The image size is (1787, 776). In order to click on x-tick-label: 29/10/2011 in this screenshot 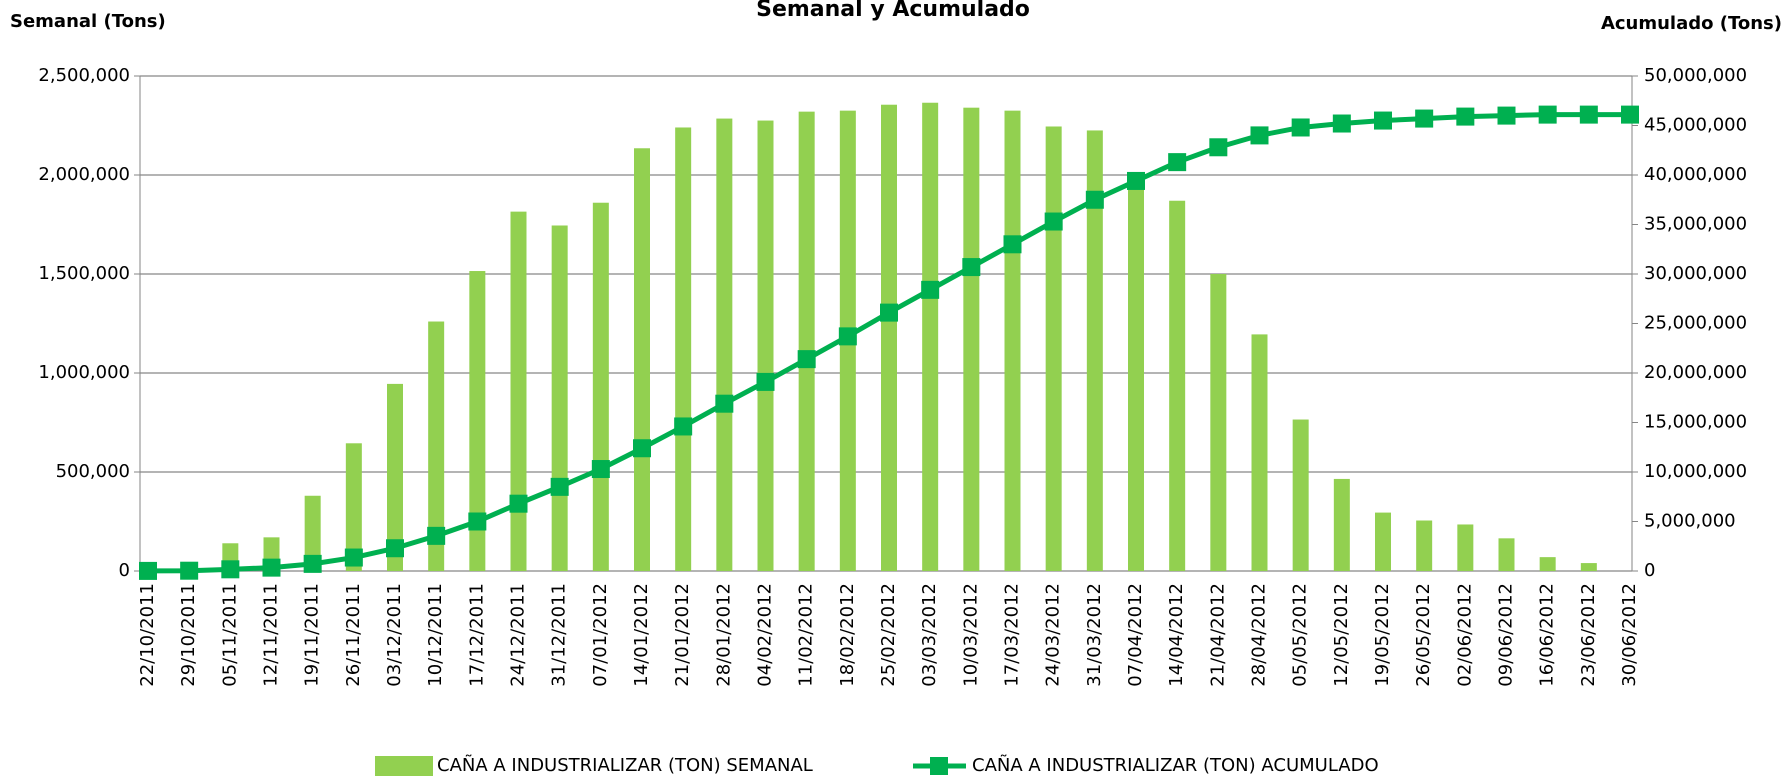, I will do `click(188, 635)`.